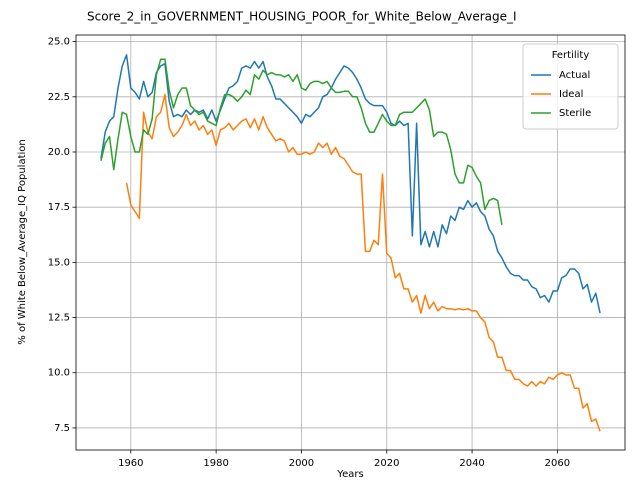 The height and width of the screenshot is (480, 640). Describe the element at coordinates (130, 463) in the screenshot. I see `x-tick-label: 1960` at that location.